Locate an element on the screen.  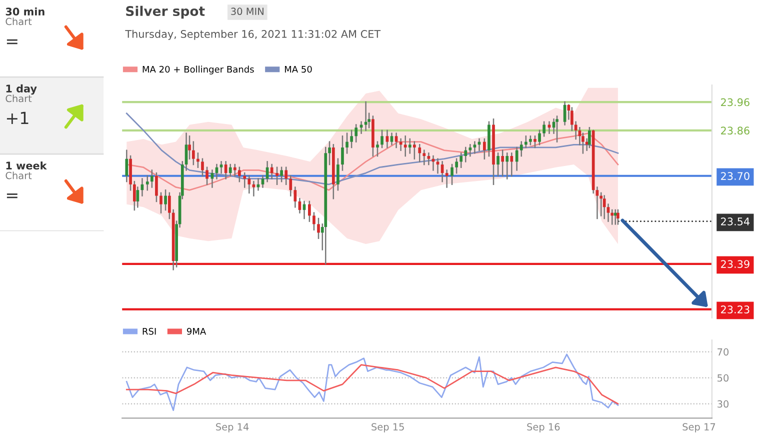
x-tick-label: Sep 17 is located at coordinates (699, 427).